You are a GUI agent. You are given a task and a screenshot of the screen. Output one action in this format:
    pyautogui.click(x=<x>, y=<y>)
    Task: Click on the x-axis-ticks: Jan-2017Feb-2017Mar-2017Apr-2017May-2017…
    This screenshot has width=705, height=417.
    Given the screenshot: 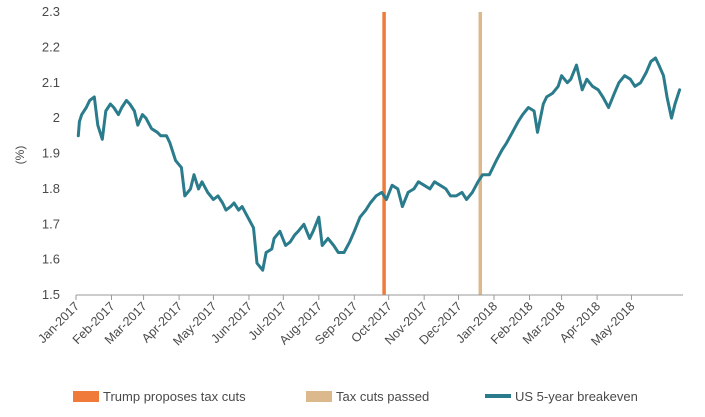 What is the action you would take?
    pyautogui.click(x=336, y=321)
    